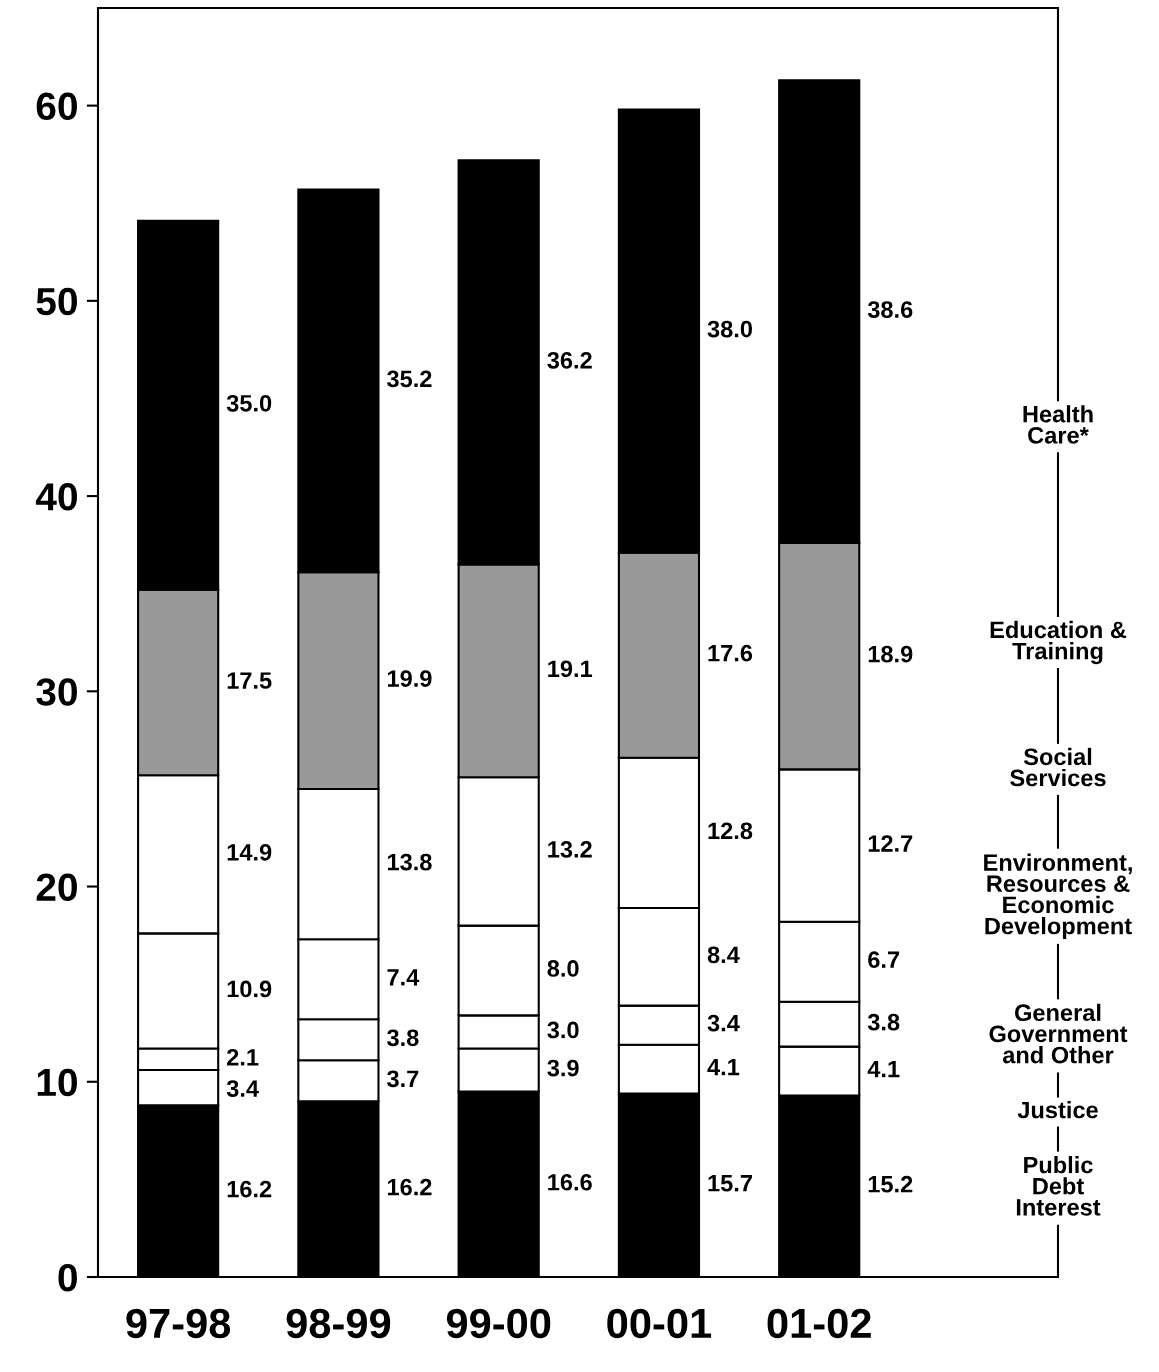 Image resolution: width=1159 pixels, height=1372 pixels. Describe the element at coordinates (249, 852) in the screenshot. I see `annotation: 14.9` at that location.